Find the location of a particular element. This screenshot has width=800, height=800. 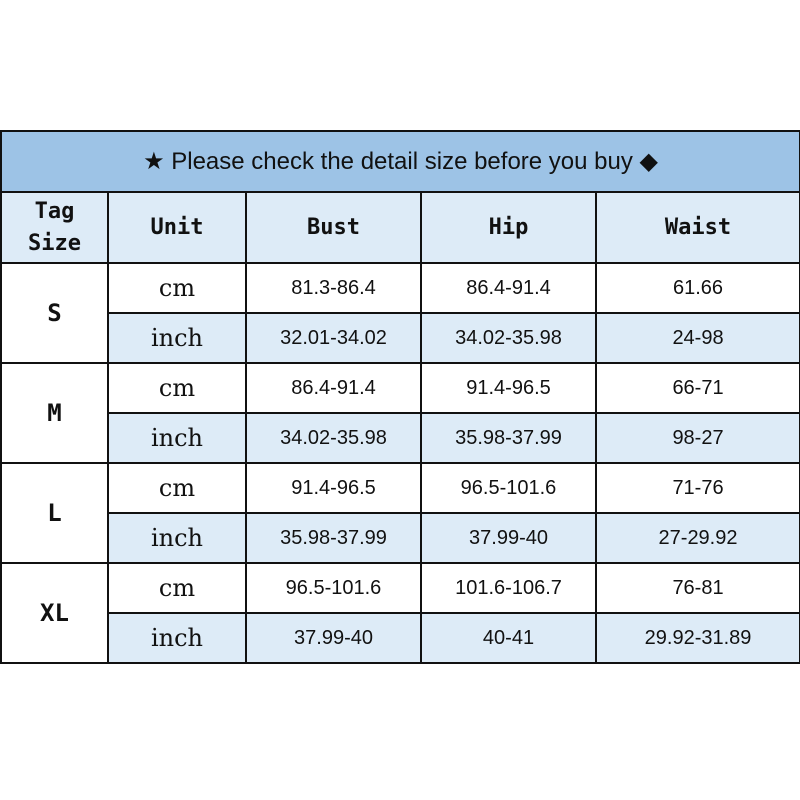

header-waist: Waist is located at coordinates (697, 227).